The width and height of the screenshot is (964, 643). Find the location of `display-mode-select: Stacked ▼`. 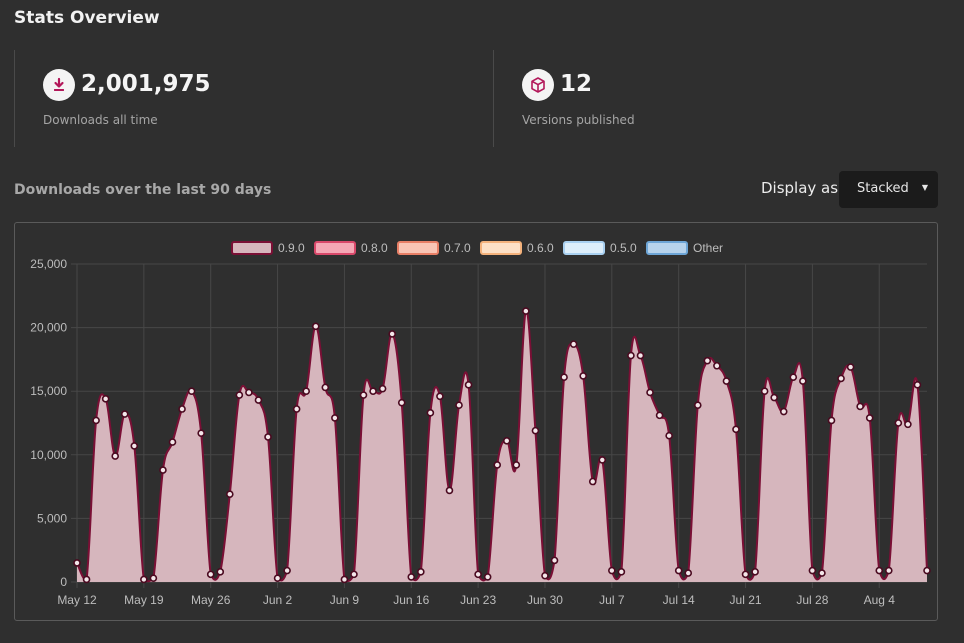

display-mode-select: Stacked ▼ is located at coordinates (888, 189).